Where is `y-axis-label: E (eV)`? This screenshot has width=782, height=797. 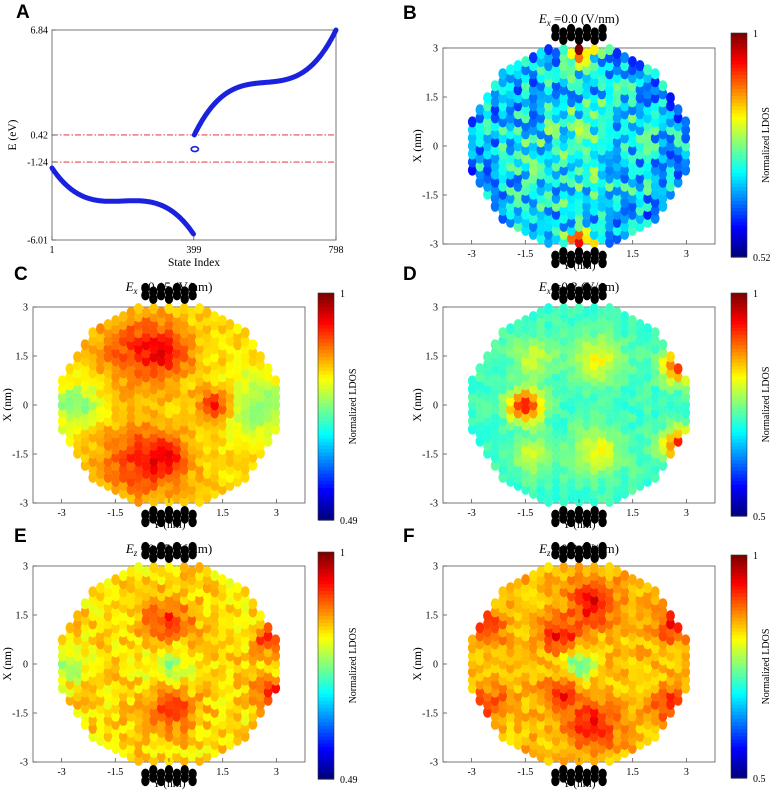
y-axis-label: E (eV) is located at coordinates (13, 134).